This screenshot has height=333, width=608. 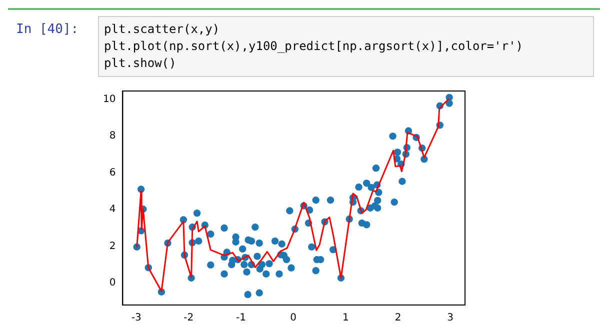 What do you see at coordinates (112, 172) in the screenshot?
I see `y-tick-label: 6` at bounding box center [112, 172].